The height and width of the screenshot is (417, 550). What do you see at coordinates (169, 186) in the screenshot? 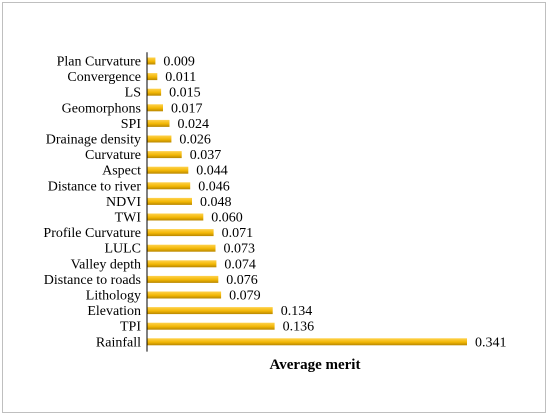
I see `bar-distance-to-river` at bounding box center [169, 186].